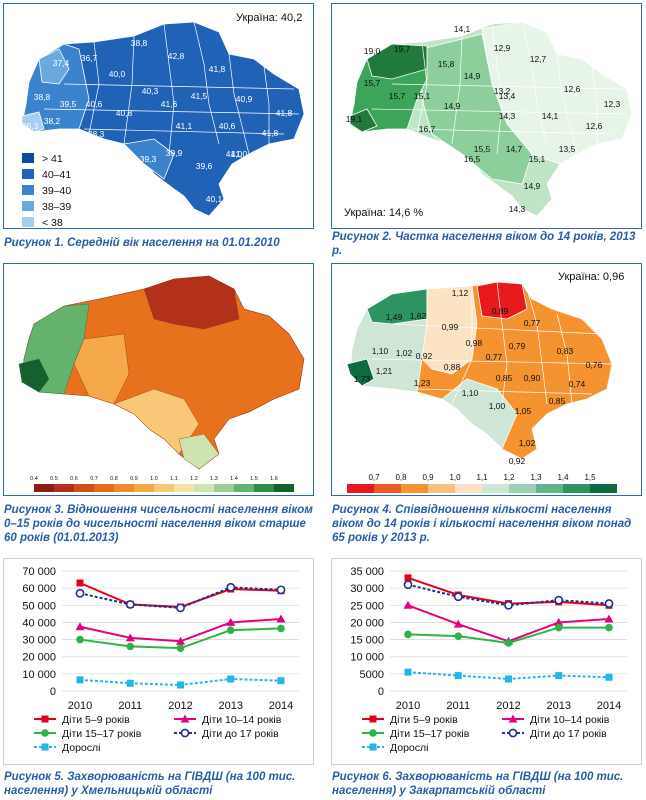 The height and width of the screenshot is (800, 646). What do you see at coordinates (94, 479) in the screenshot?
I see `fig3-scale-tick: 0.7` at bounding box center [94, 479].